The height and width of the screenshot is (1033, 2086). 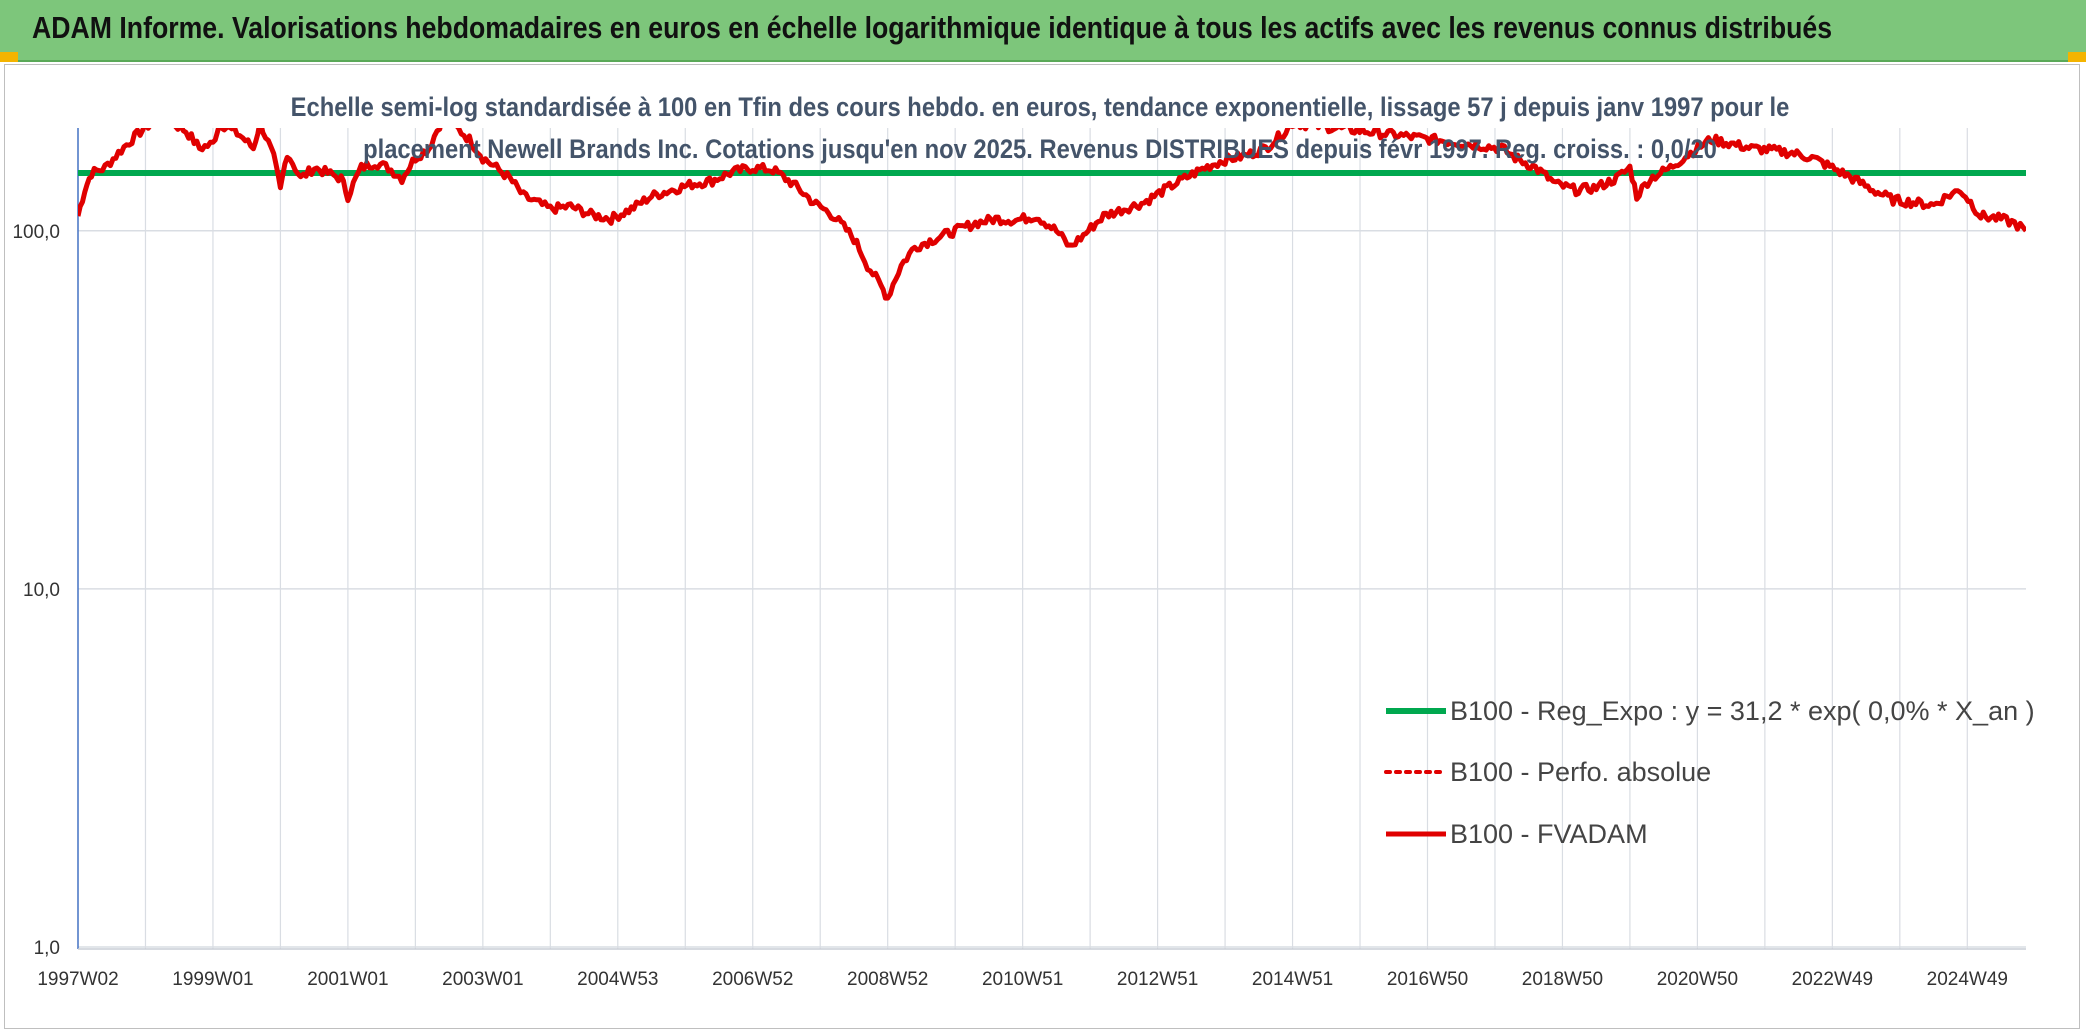 What do you see at coordinates (617, 979) in the screenshot?
I see `x-tick-label: 2004W53` at bounding box center [617, 979].